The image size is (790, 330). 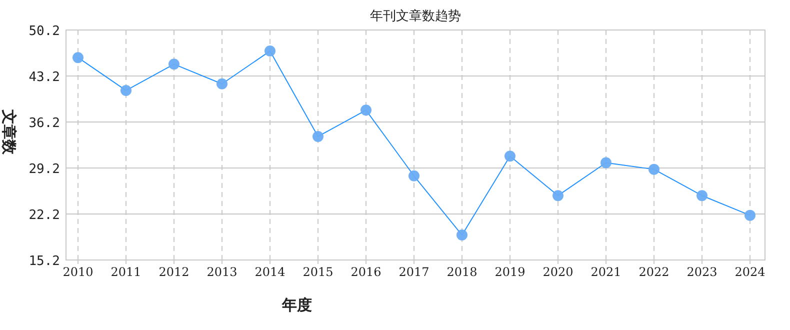 What do you see at coordinates (750, 272) in the screenshot?
I see `x-tick-label: 2024` at bounding box center [750, 272].